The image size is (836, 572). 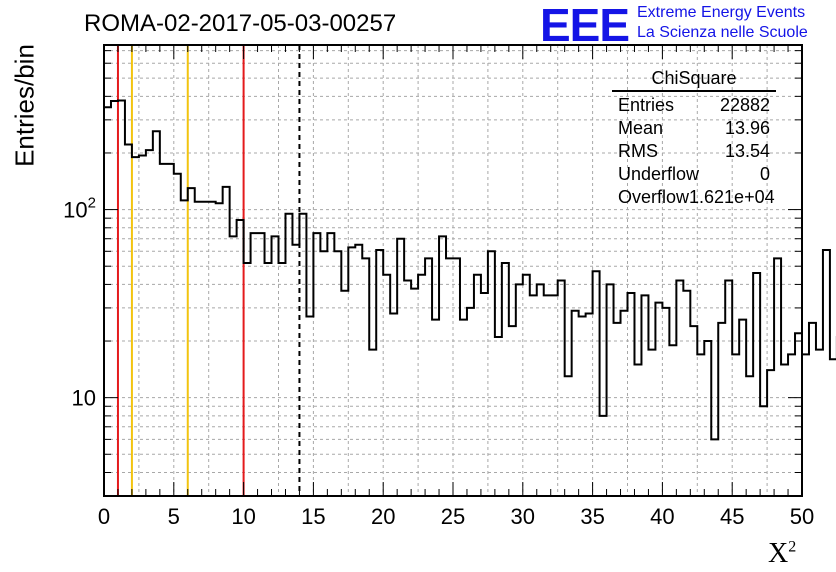 I want to click on stats-row: RMS 13.54, so click(x=694, y=151).